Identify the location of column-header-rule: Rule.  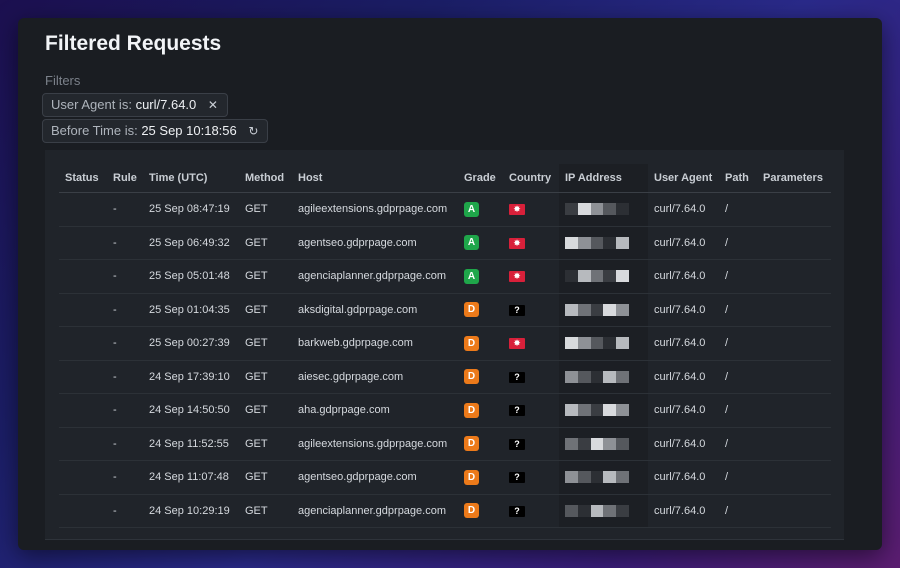
(125, 178).